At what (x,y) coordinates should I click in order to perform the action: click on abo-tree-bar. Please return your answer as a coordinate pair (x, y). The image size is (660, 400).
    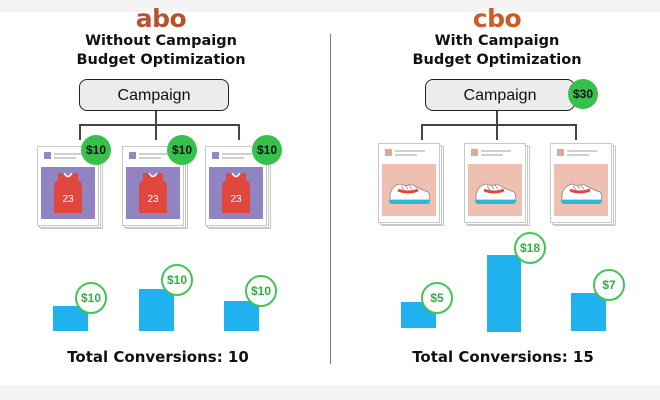
    Looking at the image, I should click on (159, 125).